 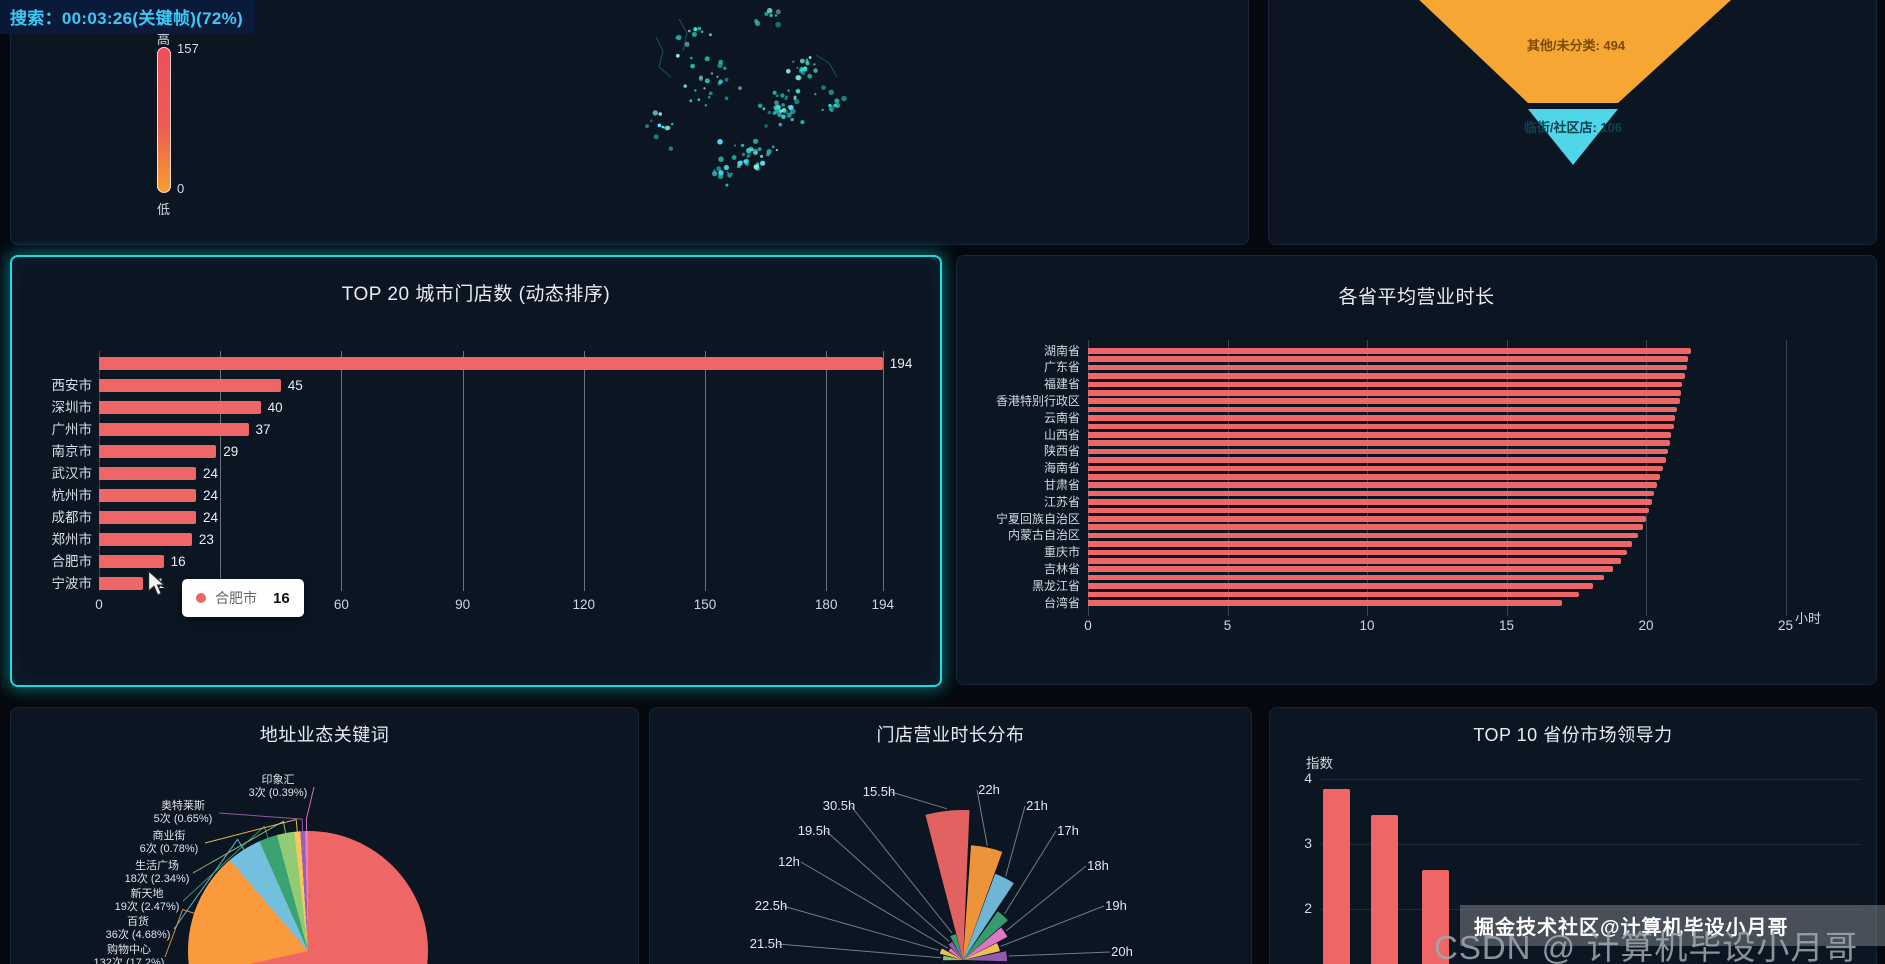 I want to click on rose-label: 15.5h, so click(x=879, y=791).